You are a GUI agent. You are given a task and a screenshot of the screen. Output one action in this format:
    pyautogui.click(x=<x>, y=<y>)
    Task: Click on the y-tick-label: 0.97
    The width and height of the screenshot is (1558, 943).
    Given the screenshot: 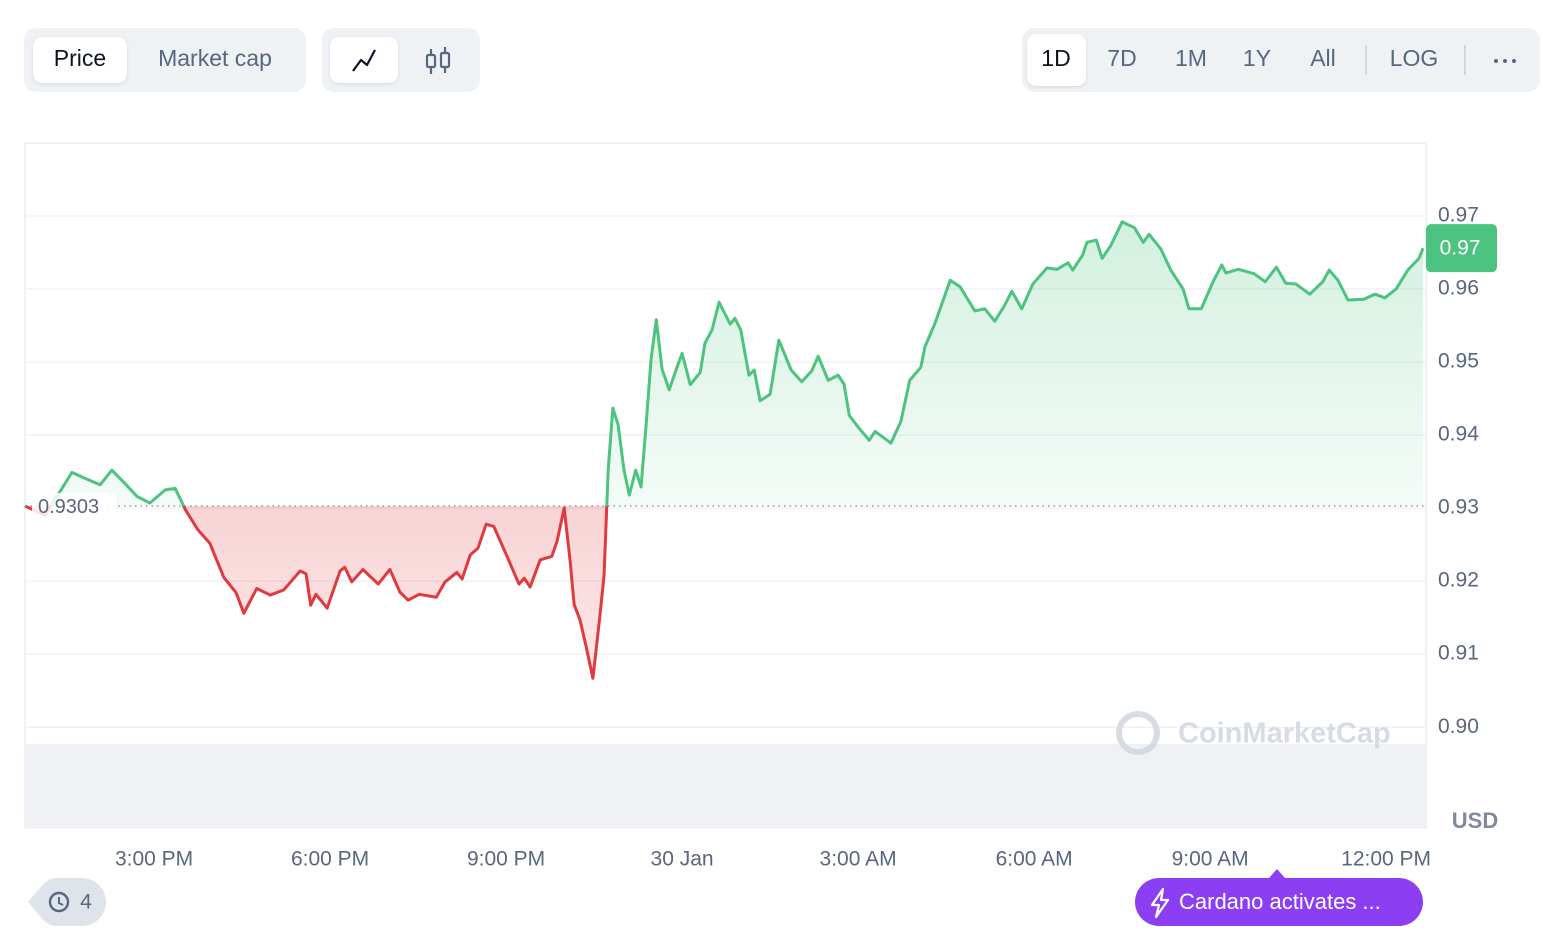 What is the action you would take?
    pyautogui.click(x=1458, y=215)
    